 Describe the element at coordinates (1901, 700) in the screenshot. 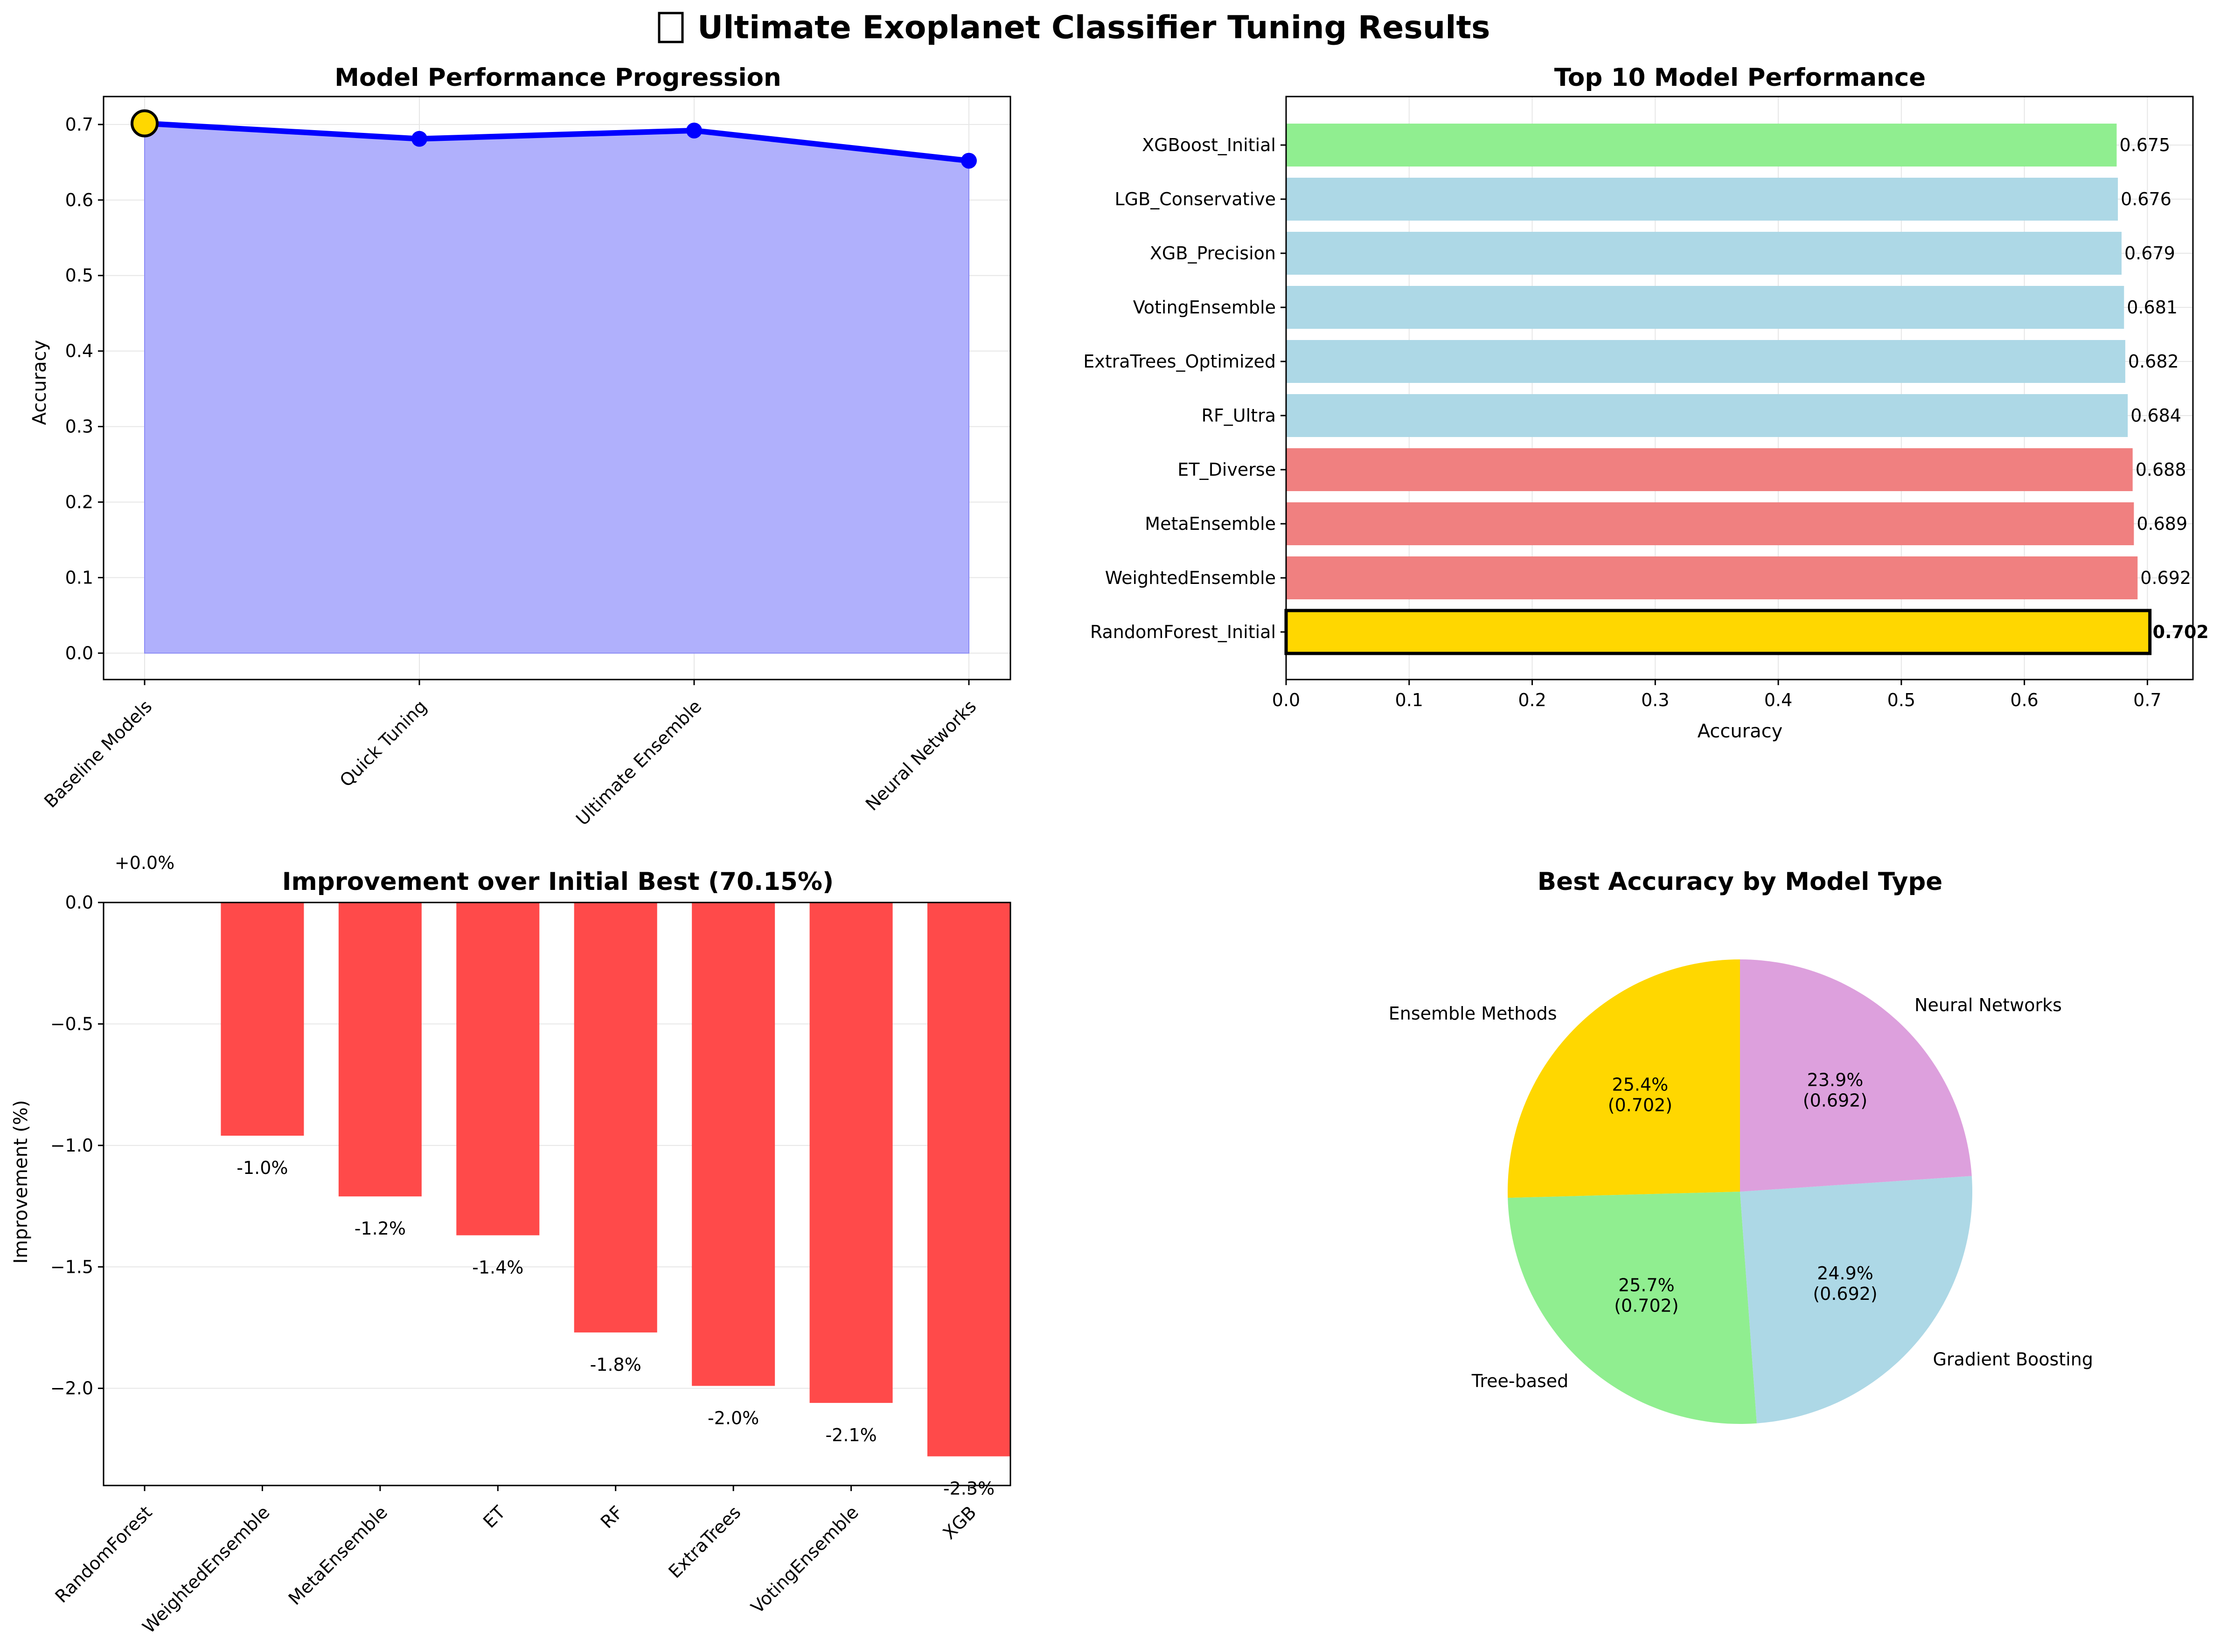

I see `top10-xtick-label: 0.5` at that location.